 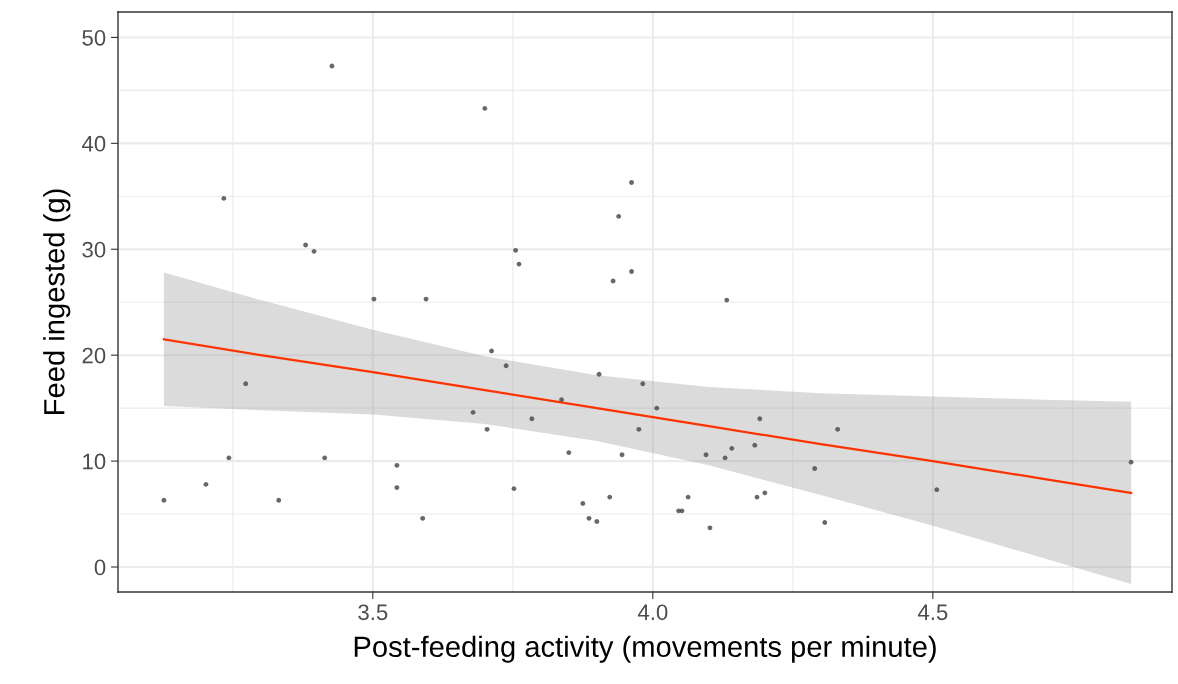 What do you see at coordinates (94, 461) in the screenshot?
I see `y-tick-label: 10` at bounding box center [94, 461].